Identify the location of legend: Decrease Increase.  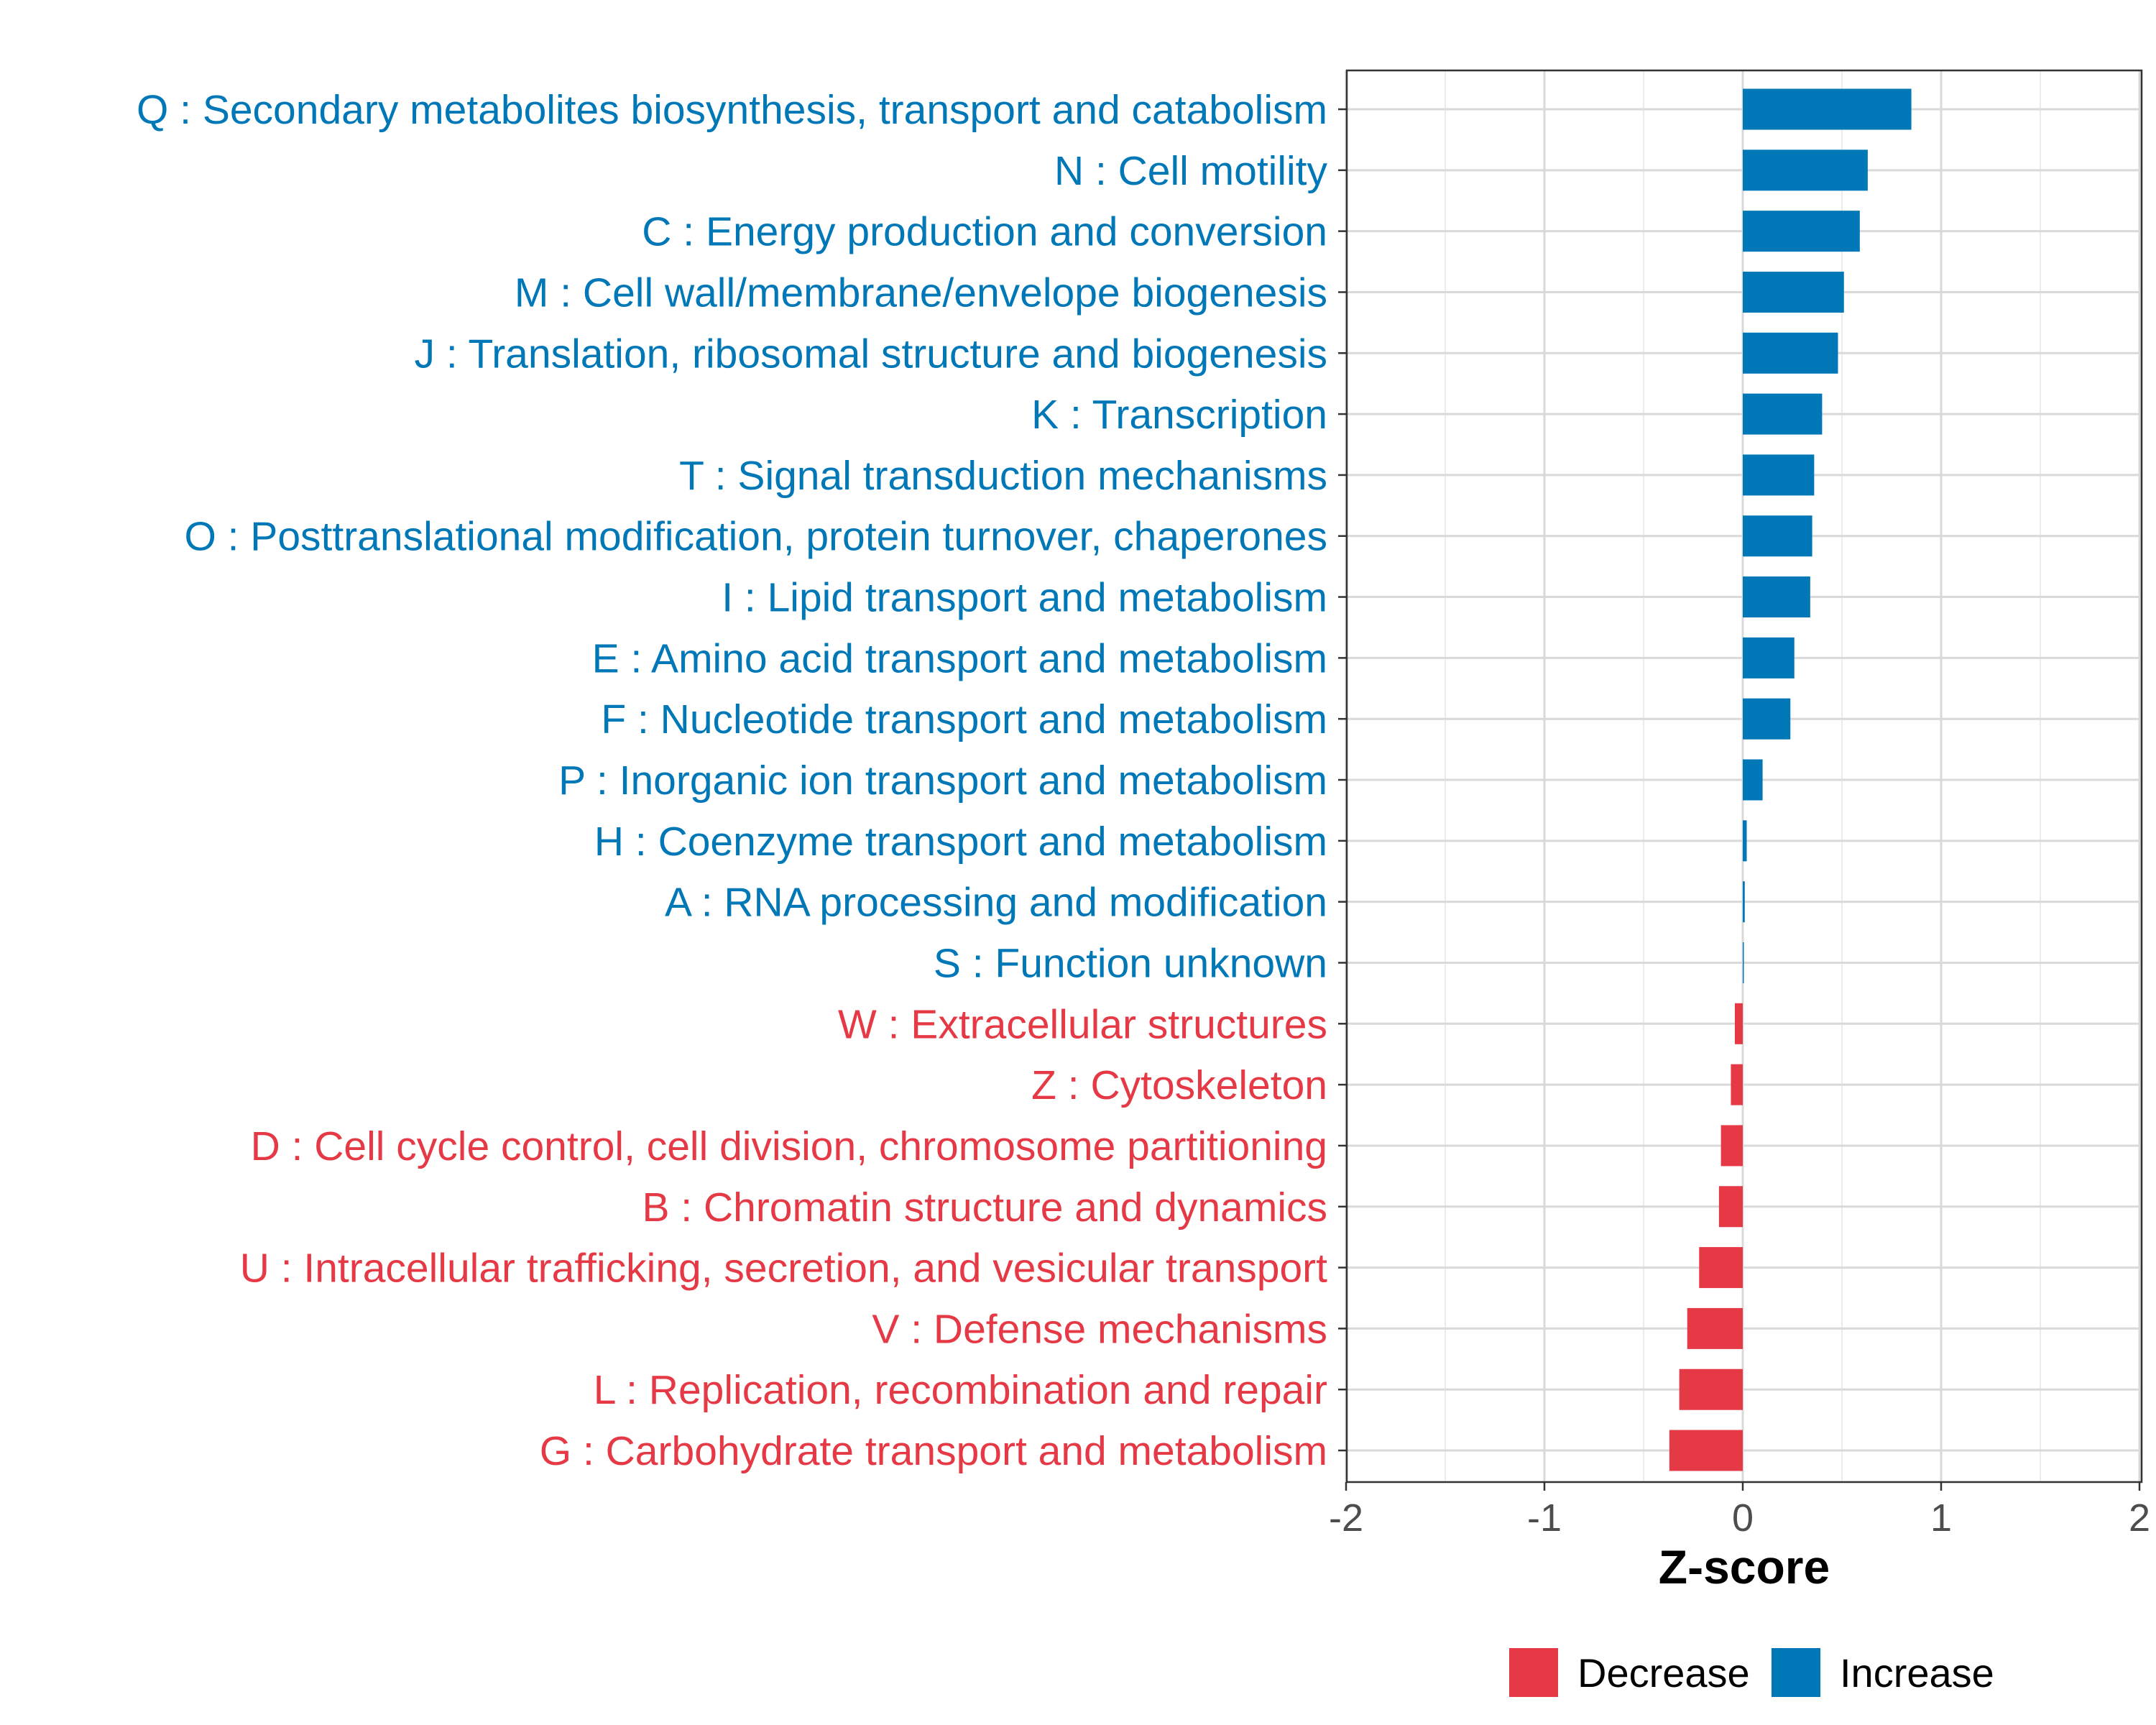
(1752, 1672).